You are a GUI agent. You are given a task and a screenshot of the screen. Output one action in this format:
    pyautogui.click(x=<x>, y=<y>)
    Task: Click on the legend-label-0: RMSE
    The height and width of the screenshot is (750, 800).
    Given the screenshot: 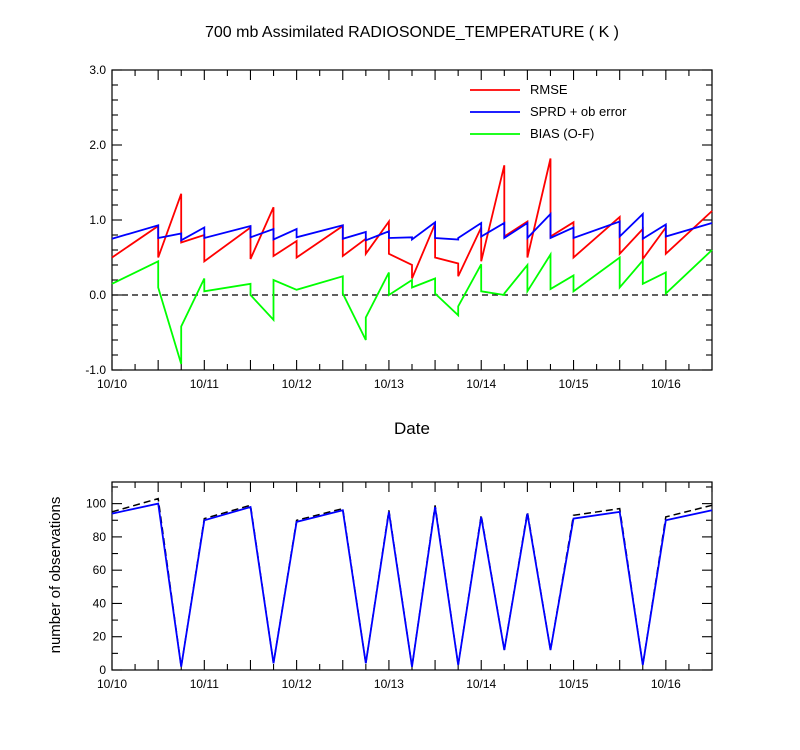 What is the action you would take?
    pyautogui.click(x=549, y=89)
    